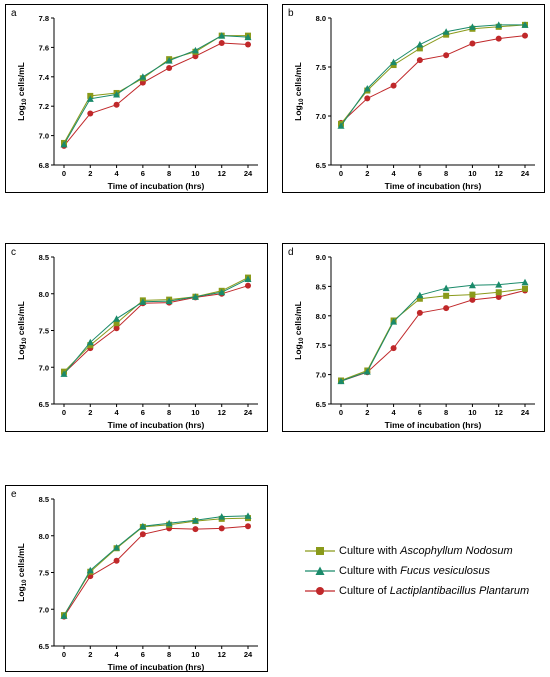 The width and height of the screenshot is (550, 677). I want to click on y-tick-label-d-3: 8.0, so click(321, 316).